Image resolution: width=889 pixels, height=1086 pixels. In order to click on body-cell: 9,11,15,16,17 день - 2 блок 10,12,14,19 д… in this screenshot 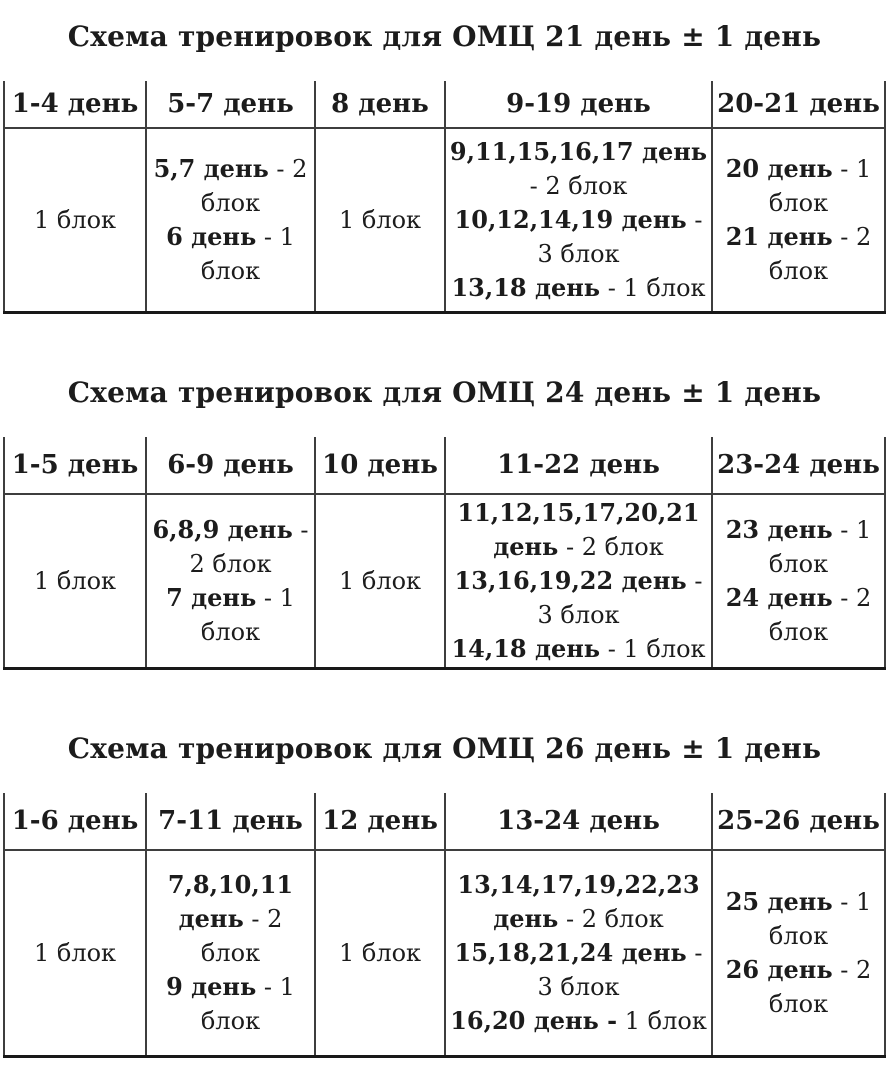, I will do `click(578, 221)`.